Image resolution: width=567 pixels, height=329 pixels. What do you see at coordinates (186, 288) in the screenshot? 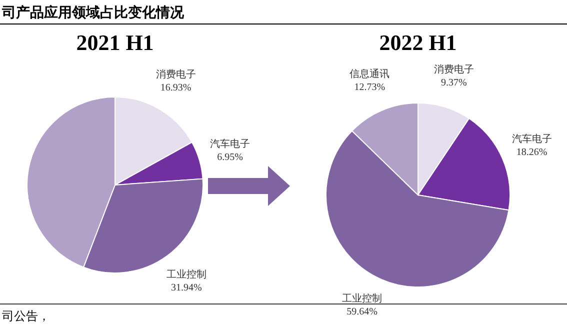
I see `data-label: 31.94%` at bounding box center [186, 288].